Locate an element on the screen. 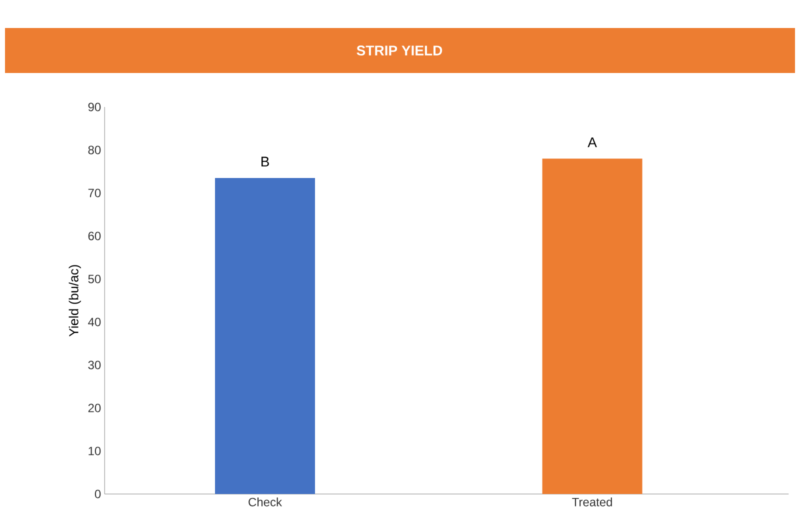  y-tick-label: 50 is located at coordinates (94, 279).